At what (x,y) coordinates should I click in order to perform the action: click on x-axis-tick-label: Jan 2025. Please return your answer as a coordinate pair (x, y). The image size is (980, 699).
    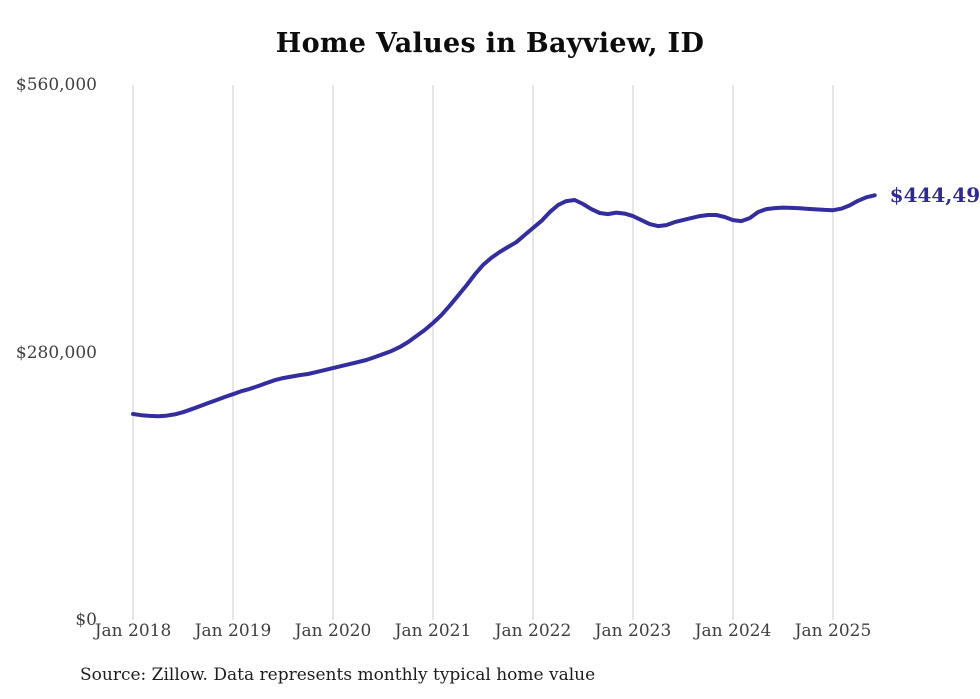
    Looking at the image, I should click on (833, 631).